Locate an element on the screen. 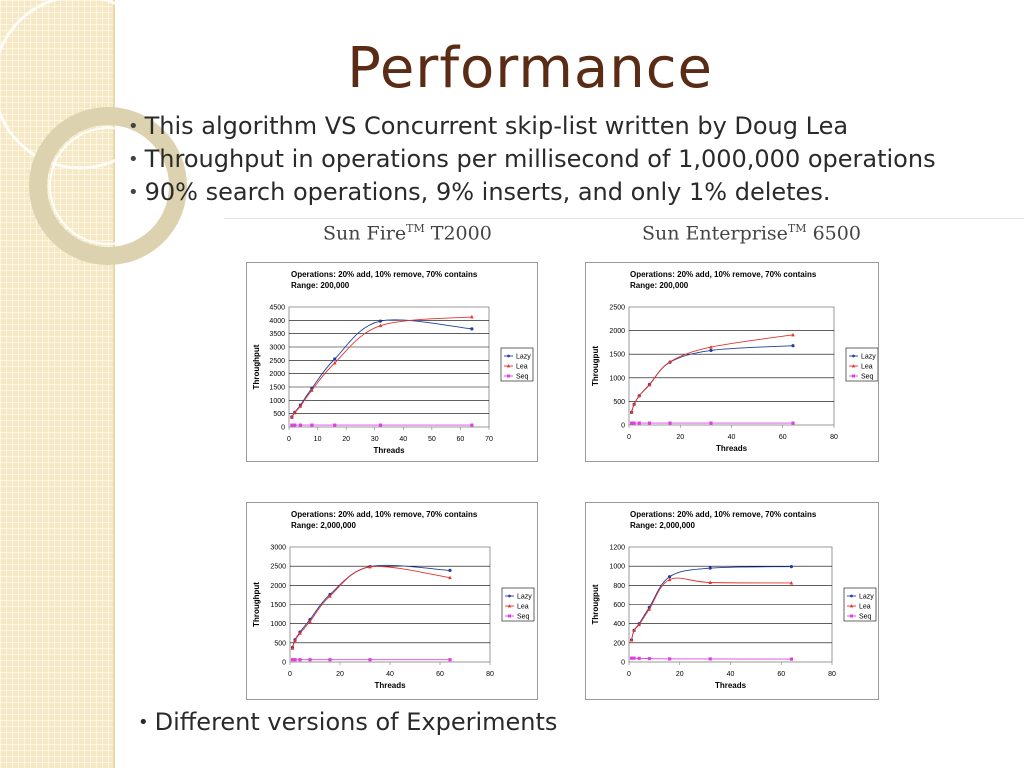 The width and height of the screenshot is (1024, 768). x-tick-label: 70 is located at coordinates (489, 439).